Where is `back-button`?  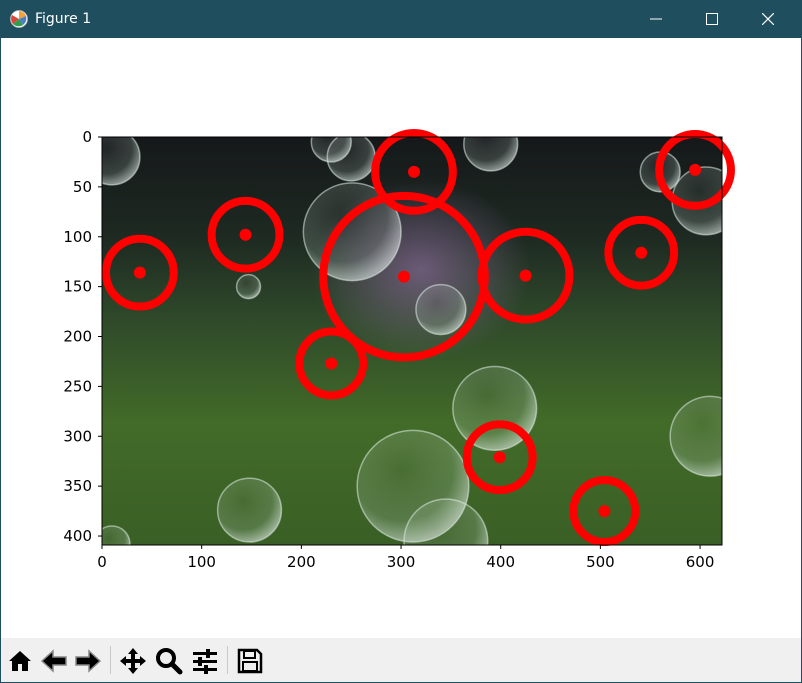 back-button is located at coordinates (54, 661).